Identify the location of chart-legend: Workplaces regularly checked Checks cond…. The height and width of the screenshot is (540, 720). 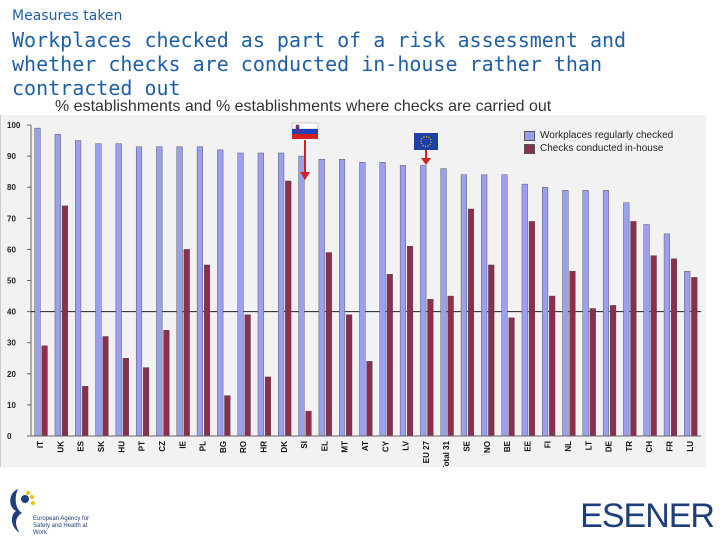
(607, 142).